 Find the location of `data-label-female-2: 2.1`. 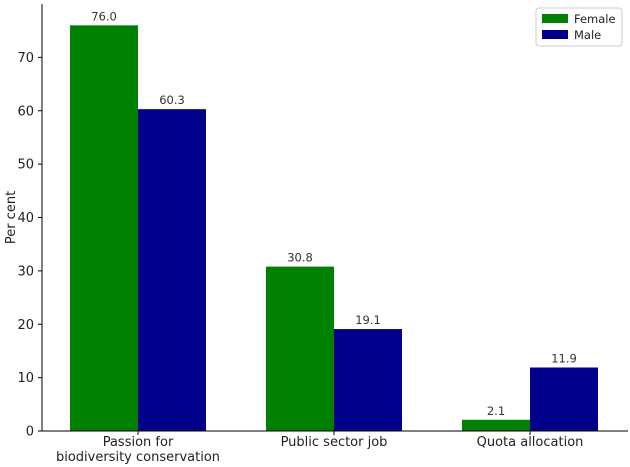

data-label-female-2: 2.1 is located at coordinates (496, 411).